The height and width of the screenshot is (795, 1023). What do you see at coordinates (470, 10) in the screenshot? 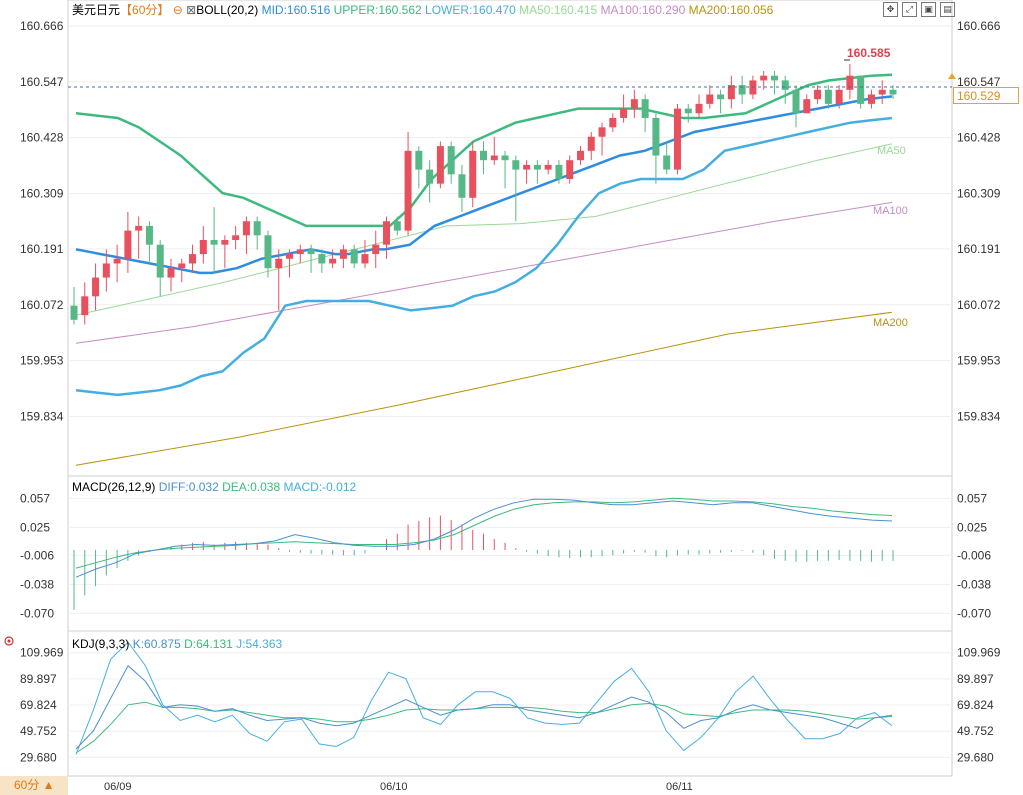
I see `boll-lower: LOWER:160.470` at bounding box center [470, 10].